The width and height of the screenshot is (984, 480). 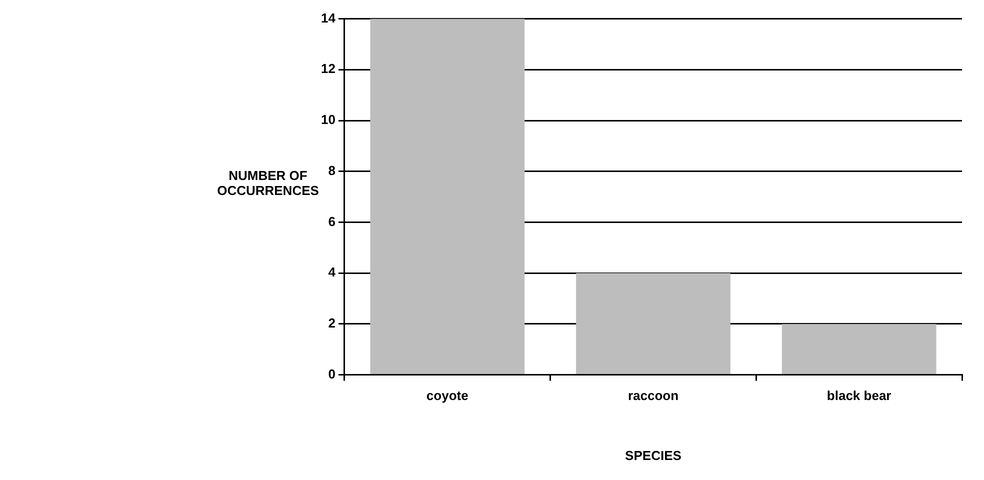 I want to click on y-axis-title: NUMBER OF OCCURRENCES, so click(x=268, y=183).